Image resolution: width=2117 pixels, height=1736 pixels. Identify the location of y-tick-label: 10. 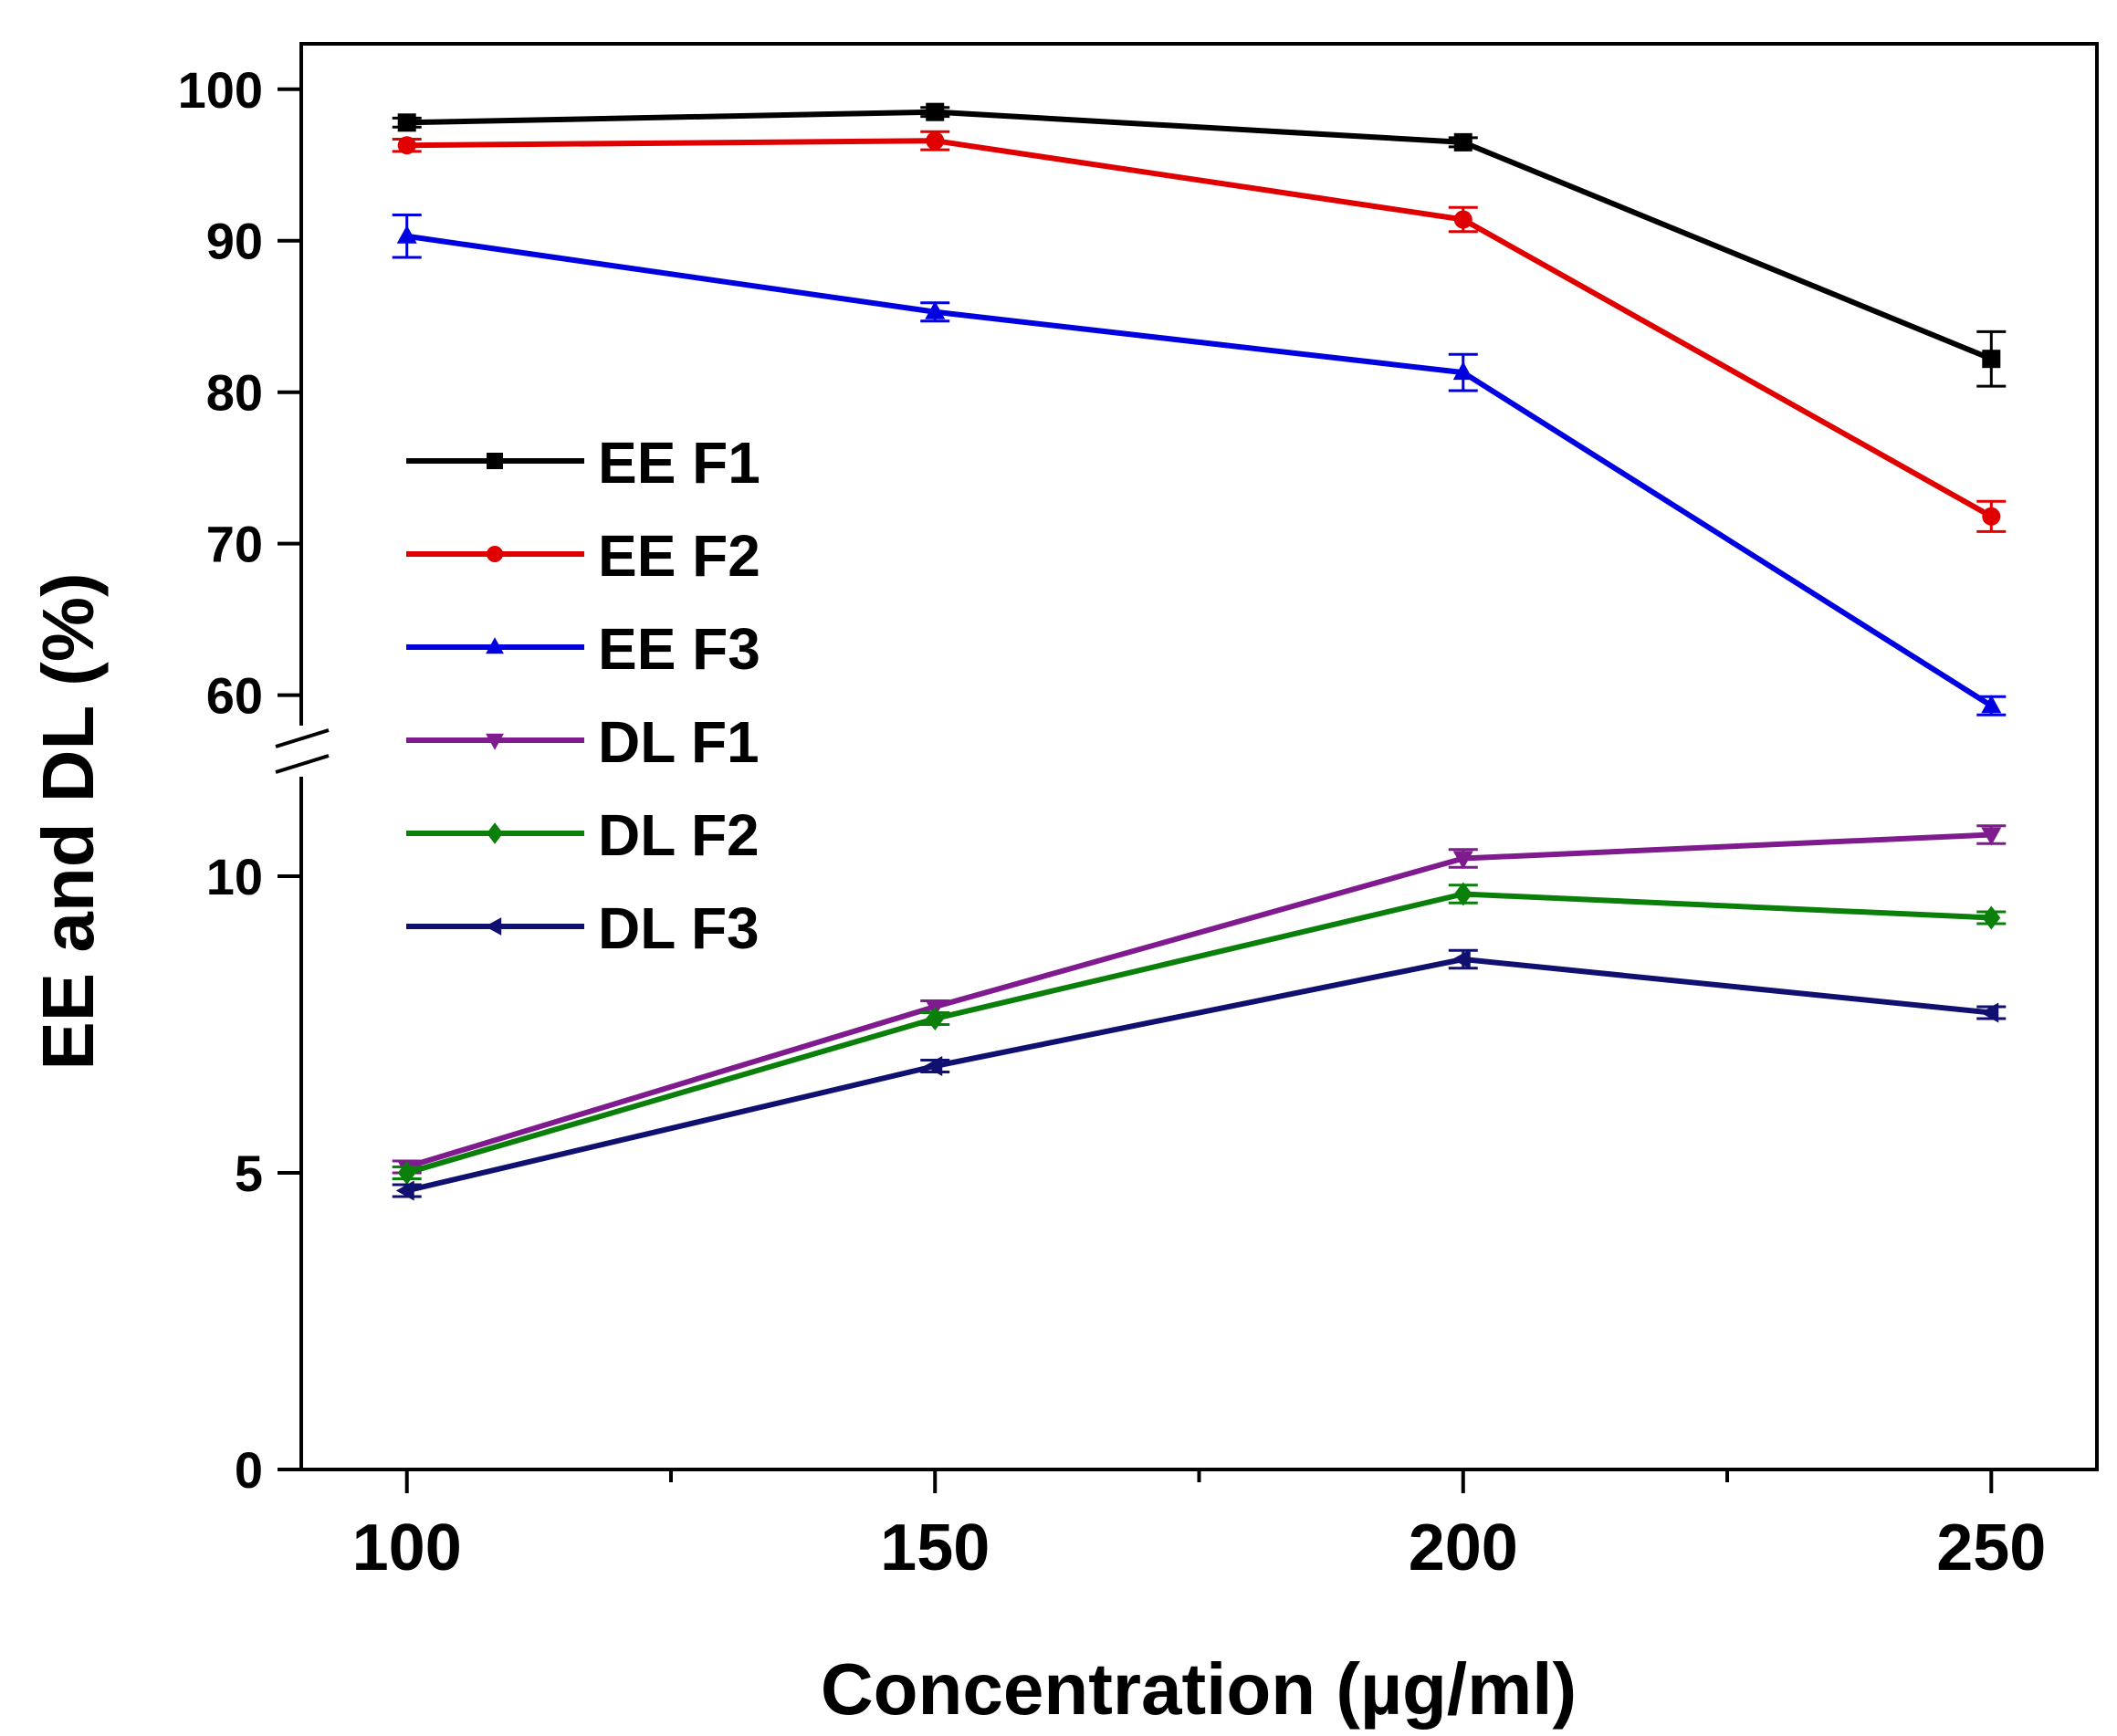
(234, 876).